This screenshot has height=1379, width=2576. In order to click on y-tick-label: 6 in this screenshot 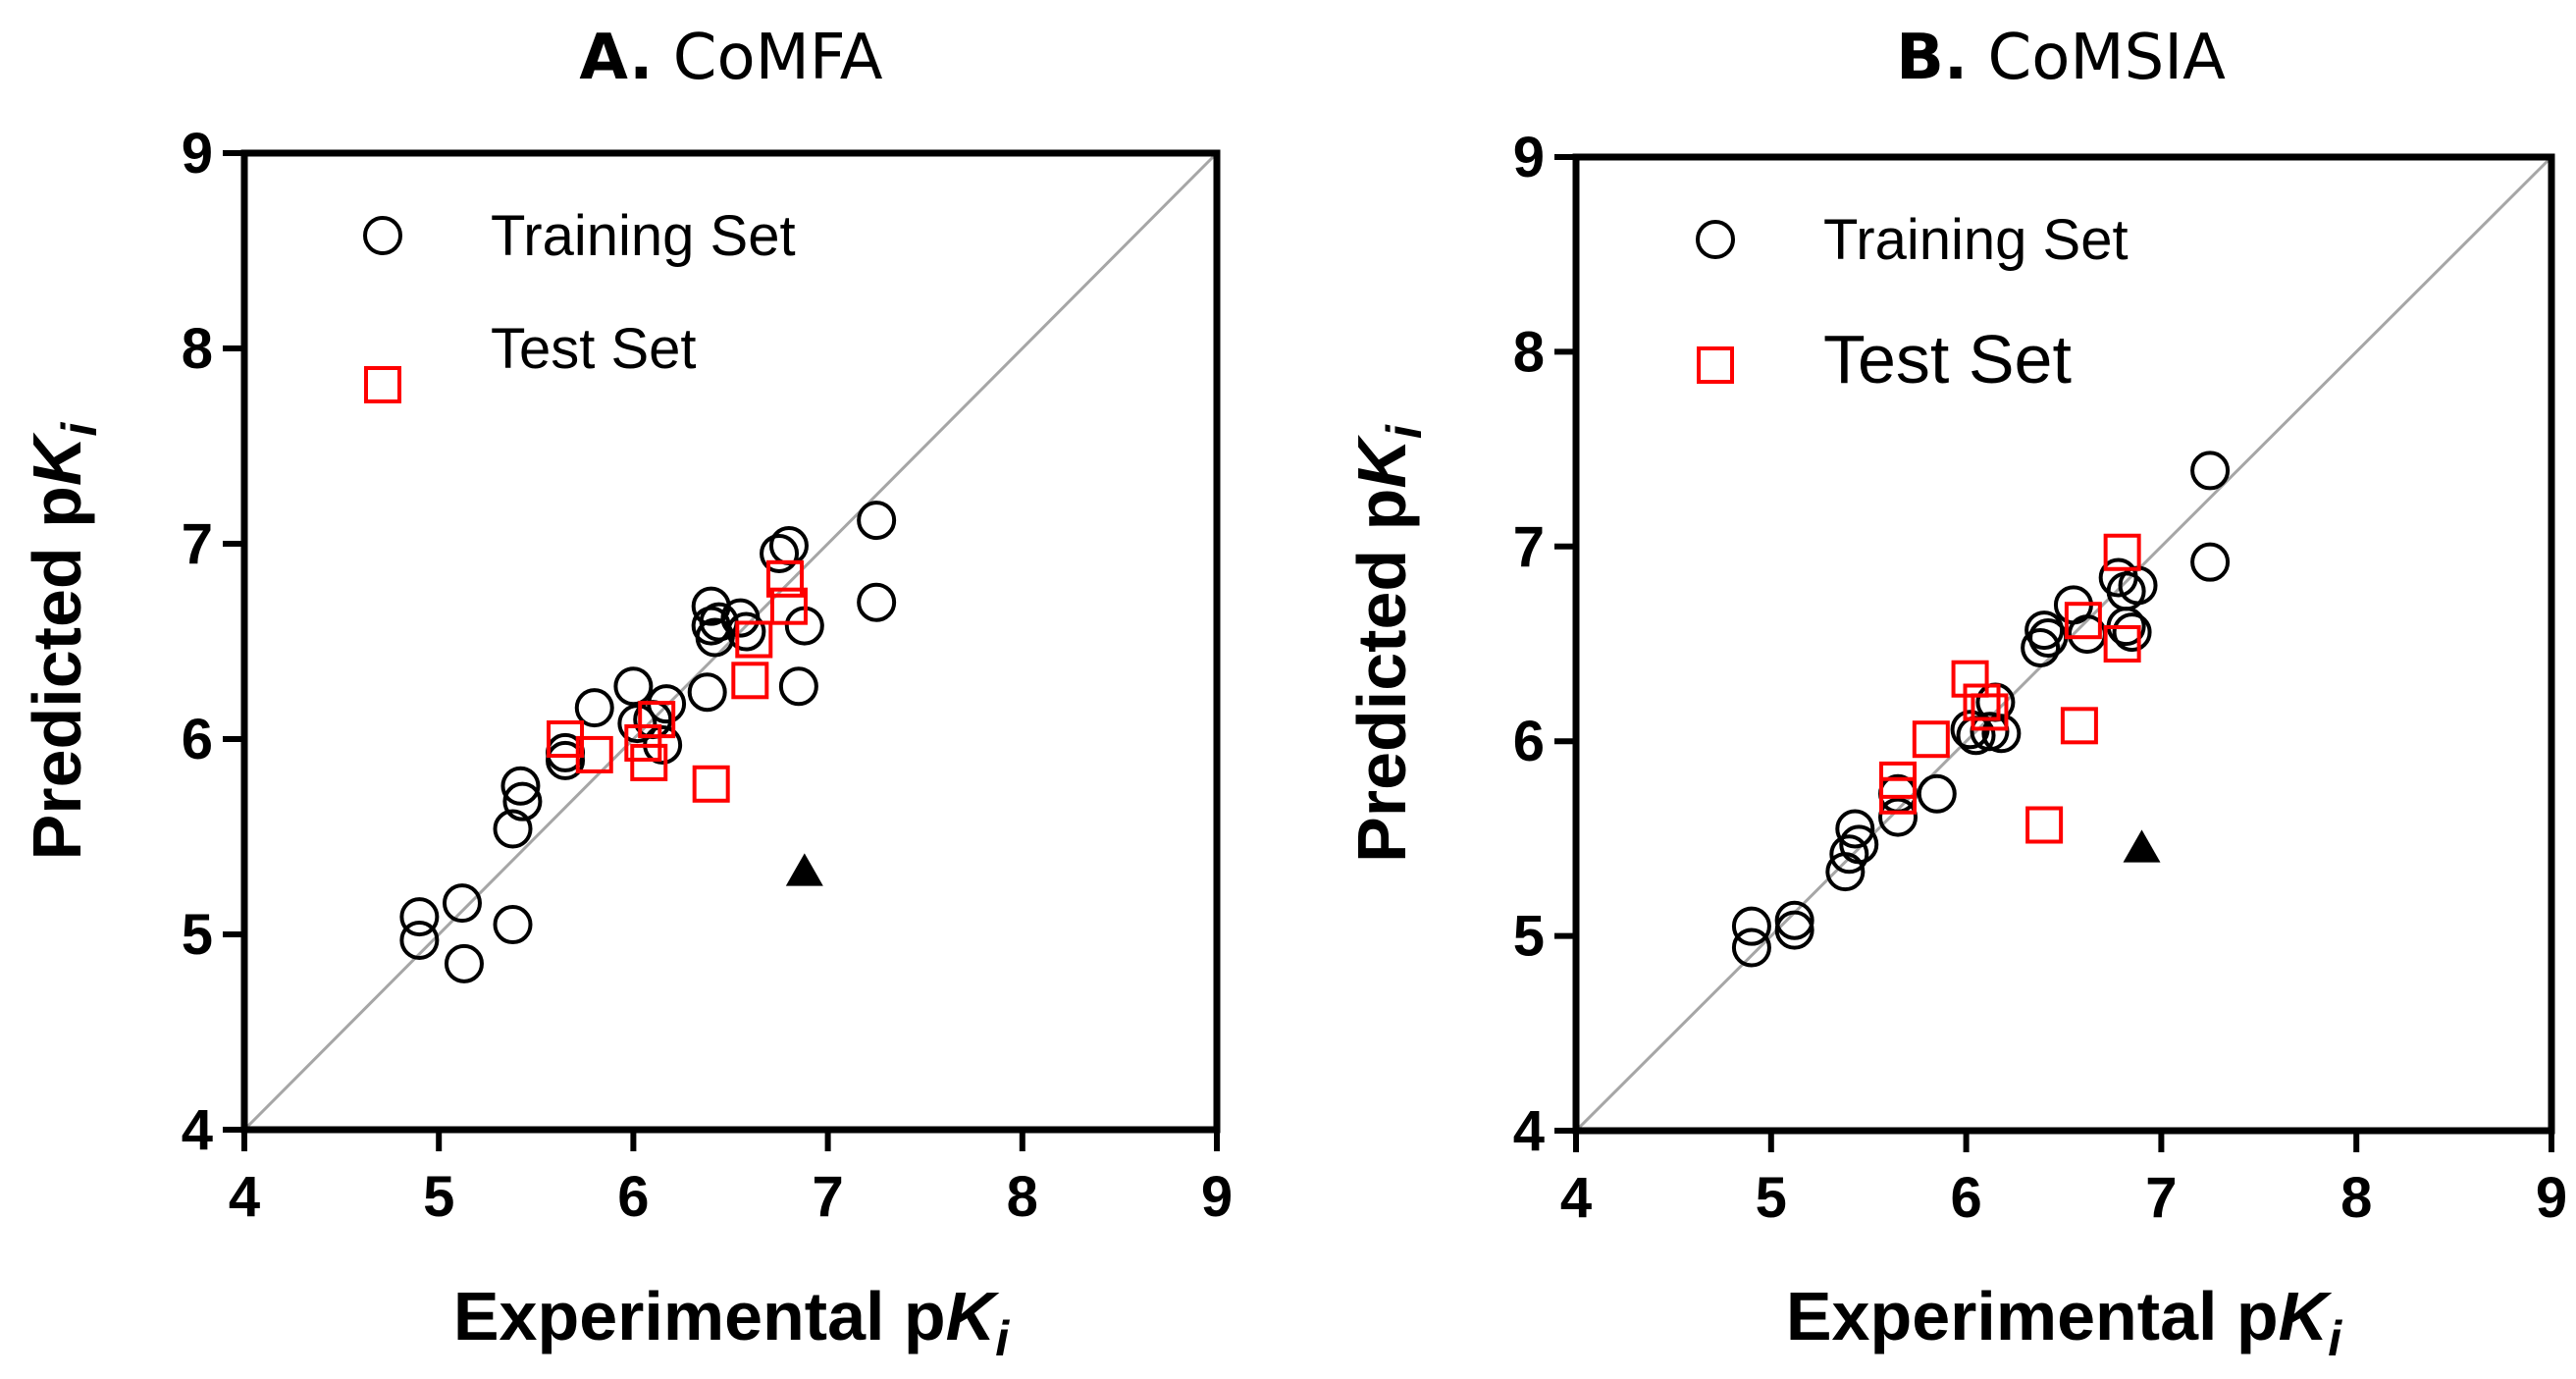, I will do `click(197, 739)`.